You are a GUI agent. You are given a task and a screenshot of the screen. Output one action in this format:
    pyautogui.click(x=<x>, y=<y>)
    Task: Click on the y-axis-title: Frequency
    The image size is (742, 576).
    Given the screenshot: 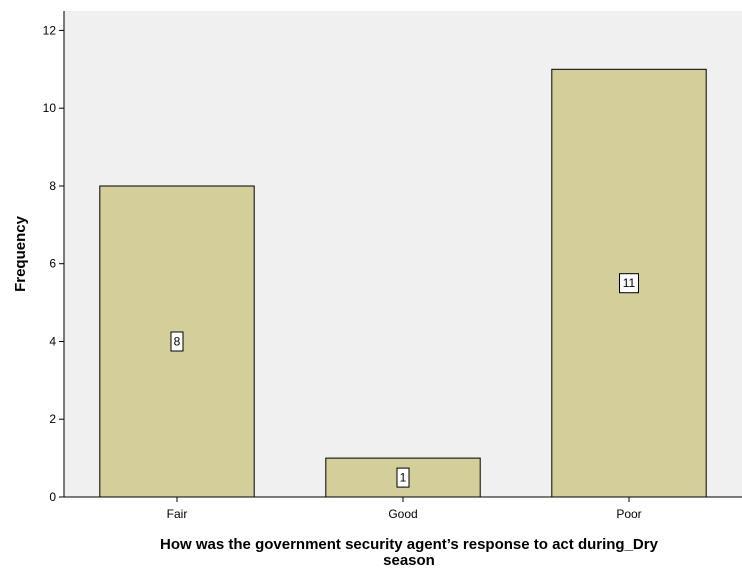 What is the action you would take?
    pyautogui.click(x=20, y=253)
    